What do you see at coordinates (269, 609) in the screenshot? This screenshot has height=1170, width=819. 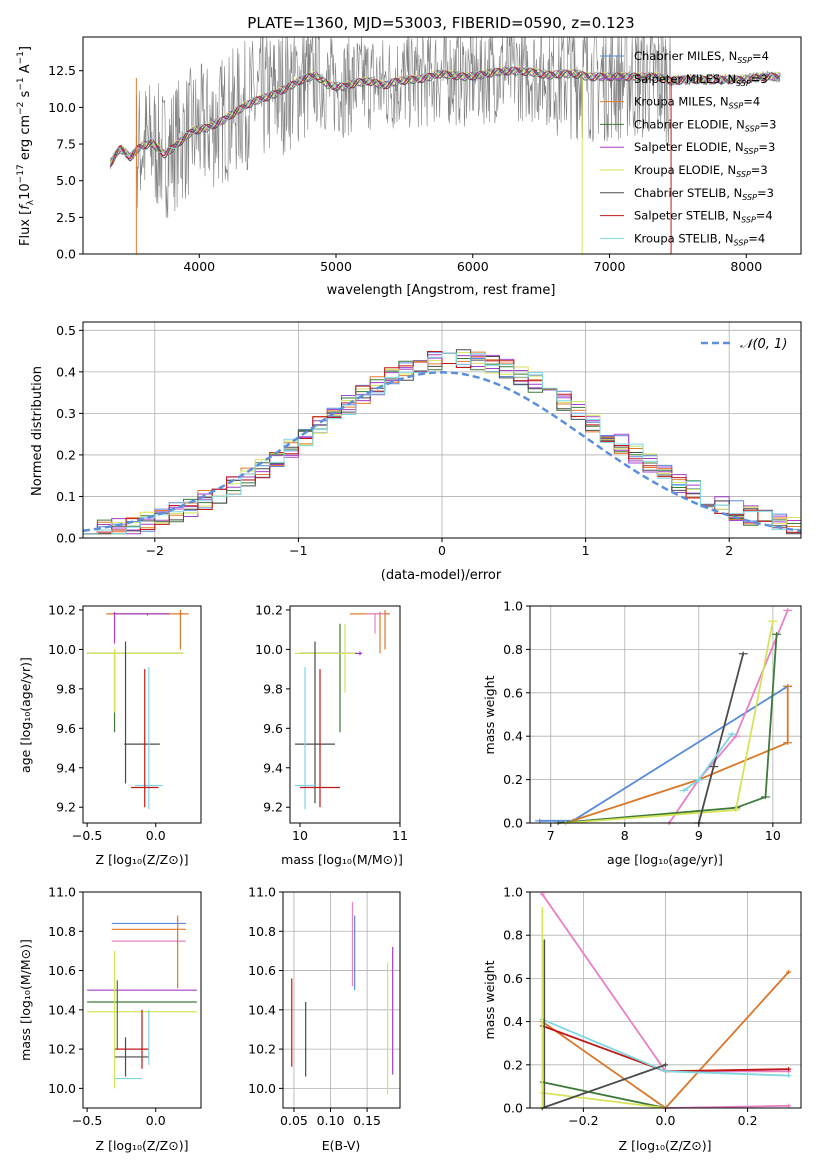 I see `age-vs-mass-ytick-label-5: 10.2` at bounding box center [269, 609].